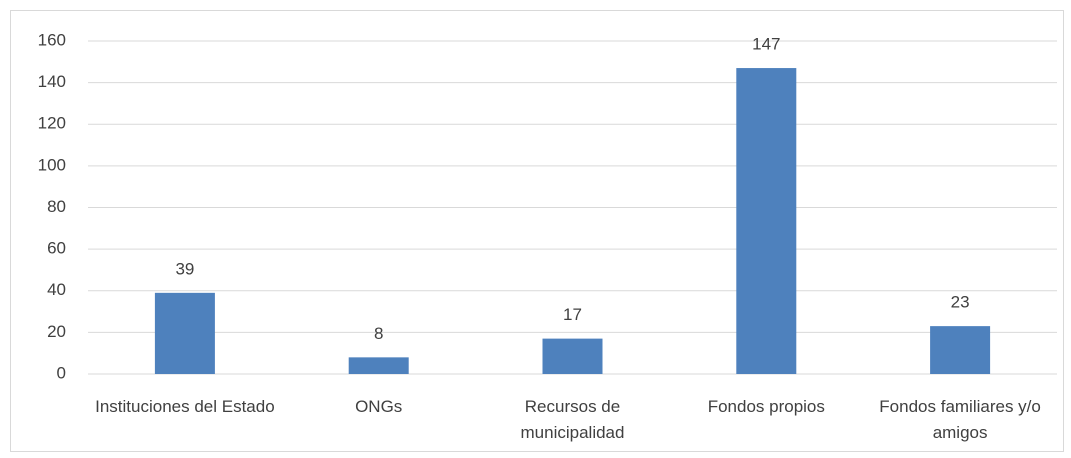  What do you see at coordinates (378, 333) in the screenshot?
I see `data-label: 8` at bounding box center [378, 333].